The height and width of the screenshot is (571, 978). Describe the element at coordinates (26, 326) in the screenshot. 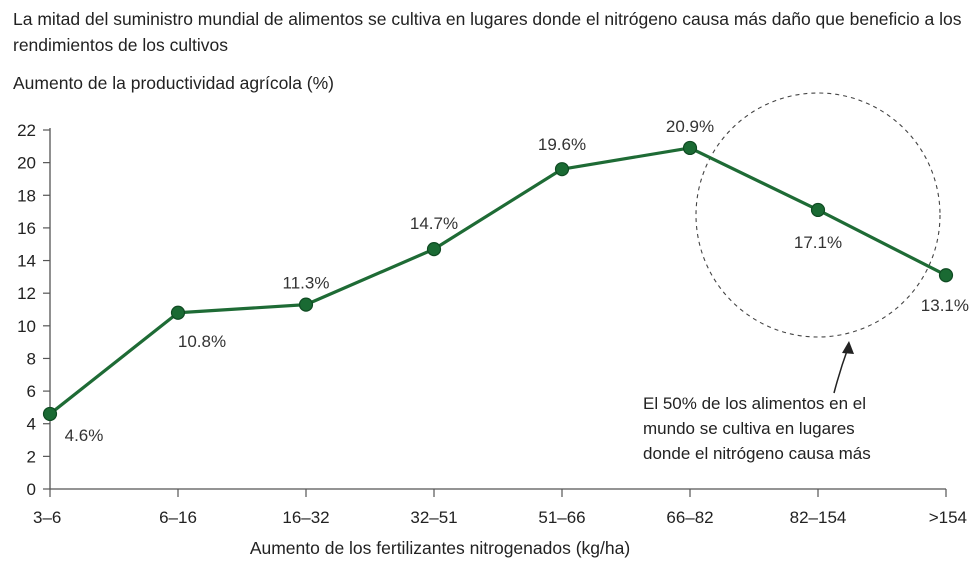

I see `y-tick-label: 10` at that location.